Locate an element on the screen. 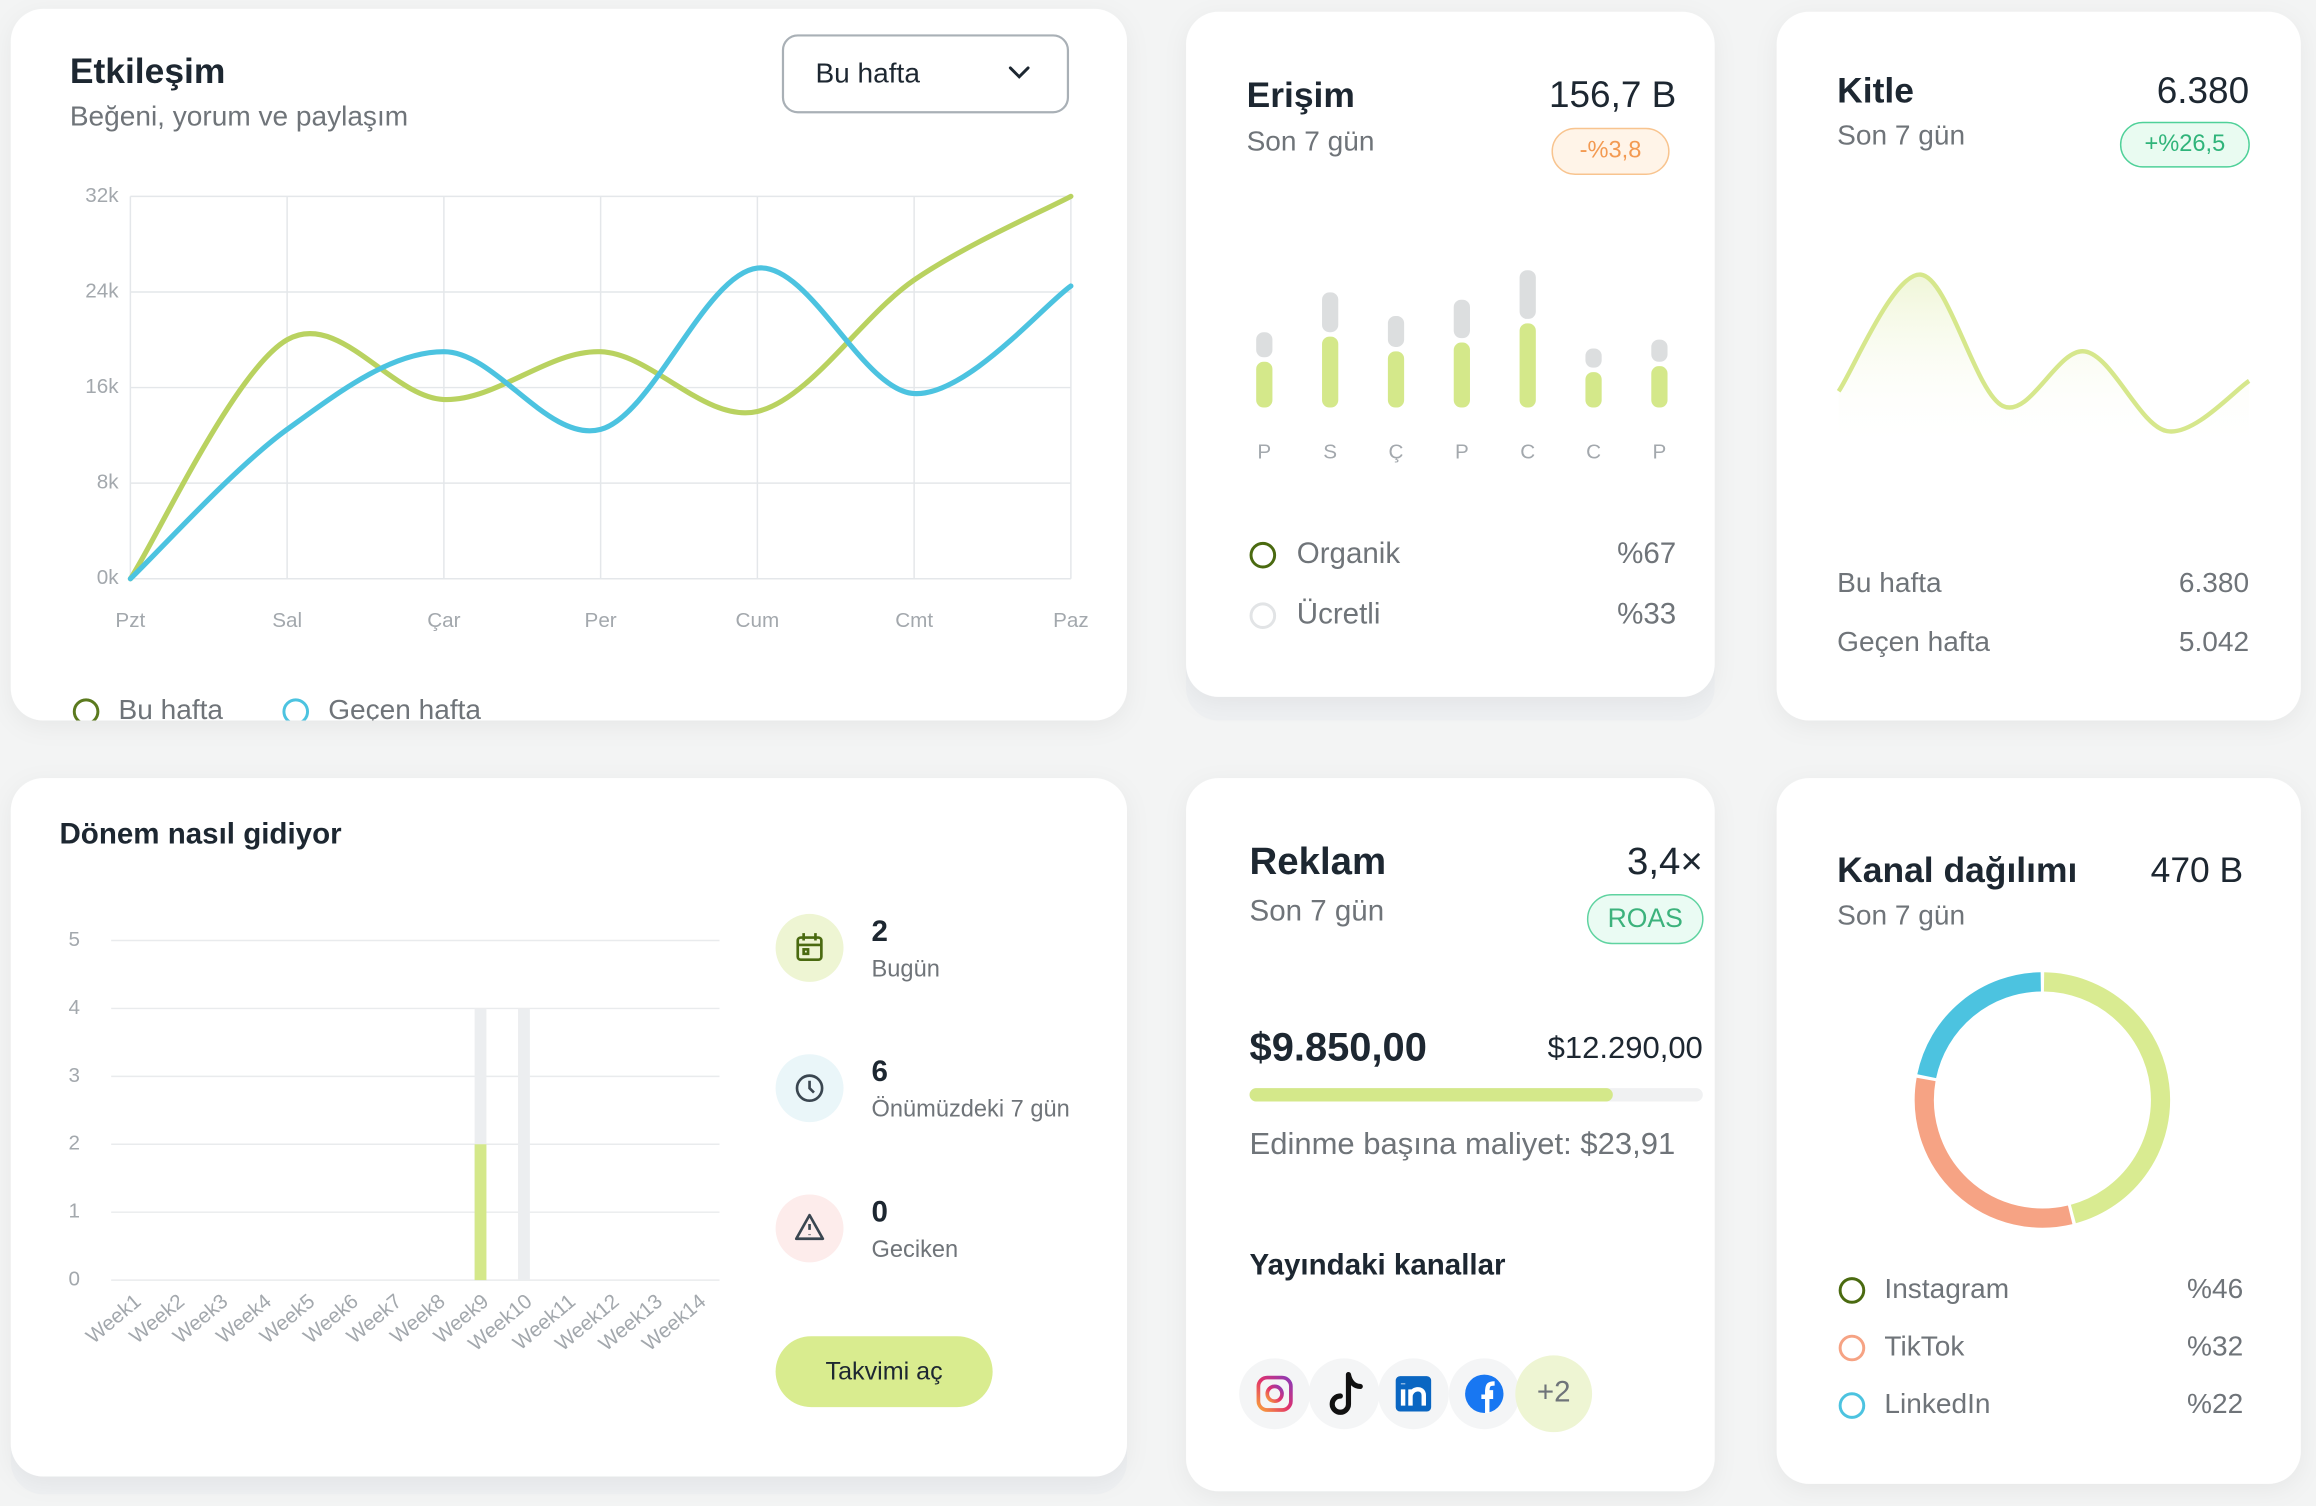 Image resolution: width=2316 pixels, height=1506 pixels. row-value: 5.042 is located at coordinates (2214, 641).